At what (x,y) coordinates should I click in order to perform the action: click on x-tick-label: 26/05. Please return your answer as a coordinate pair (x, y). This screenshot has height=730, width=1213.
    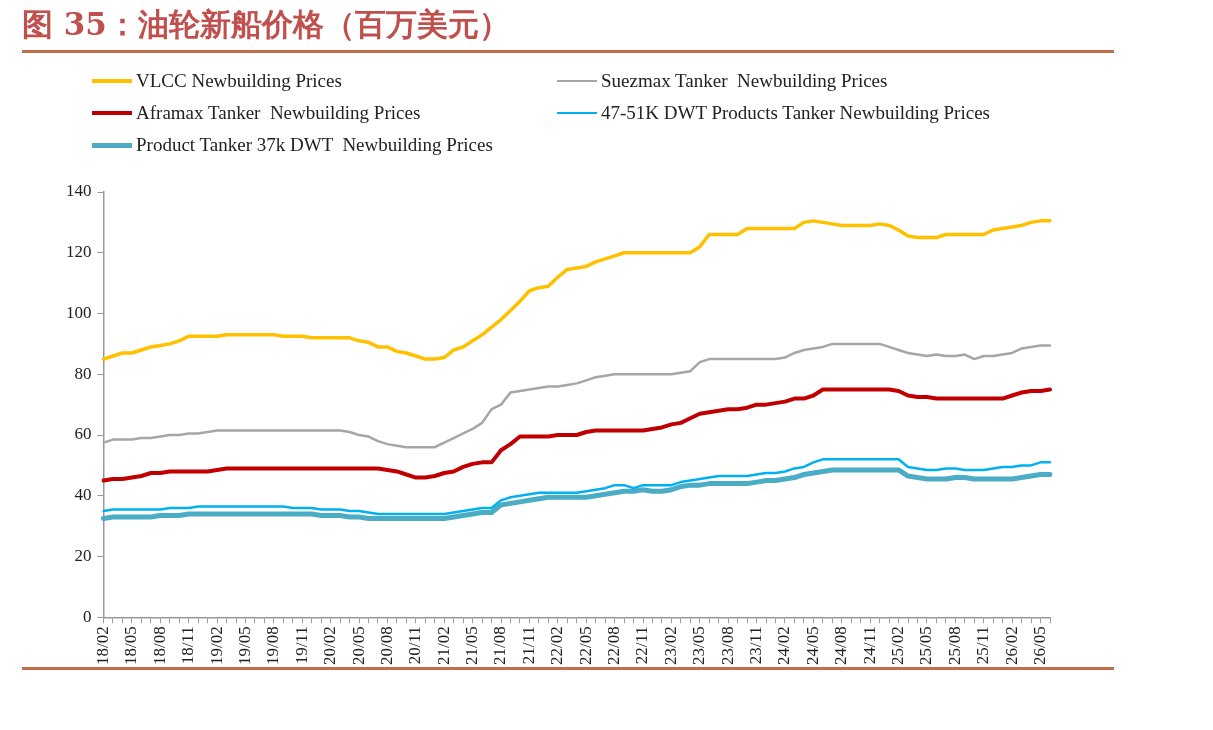
    Looking at the image, I should click on (1039, 646).